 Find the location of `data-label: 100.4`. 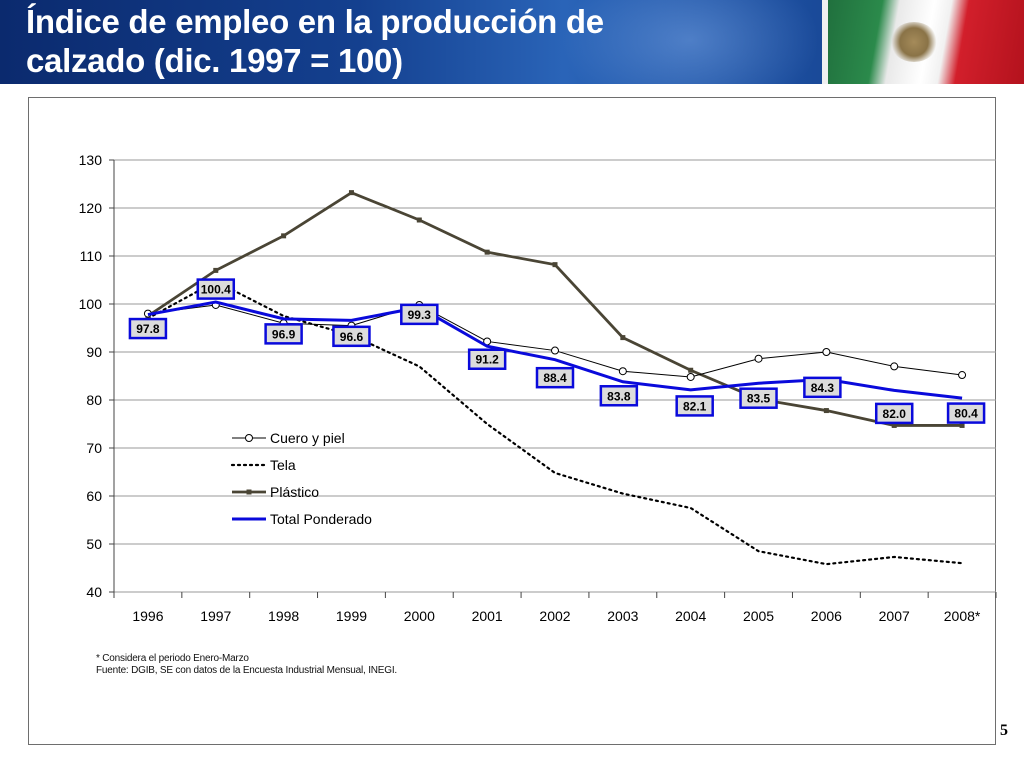

data-label: 100.4 is located at coordinates (216, 289).